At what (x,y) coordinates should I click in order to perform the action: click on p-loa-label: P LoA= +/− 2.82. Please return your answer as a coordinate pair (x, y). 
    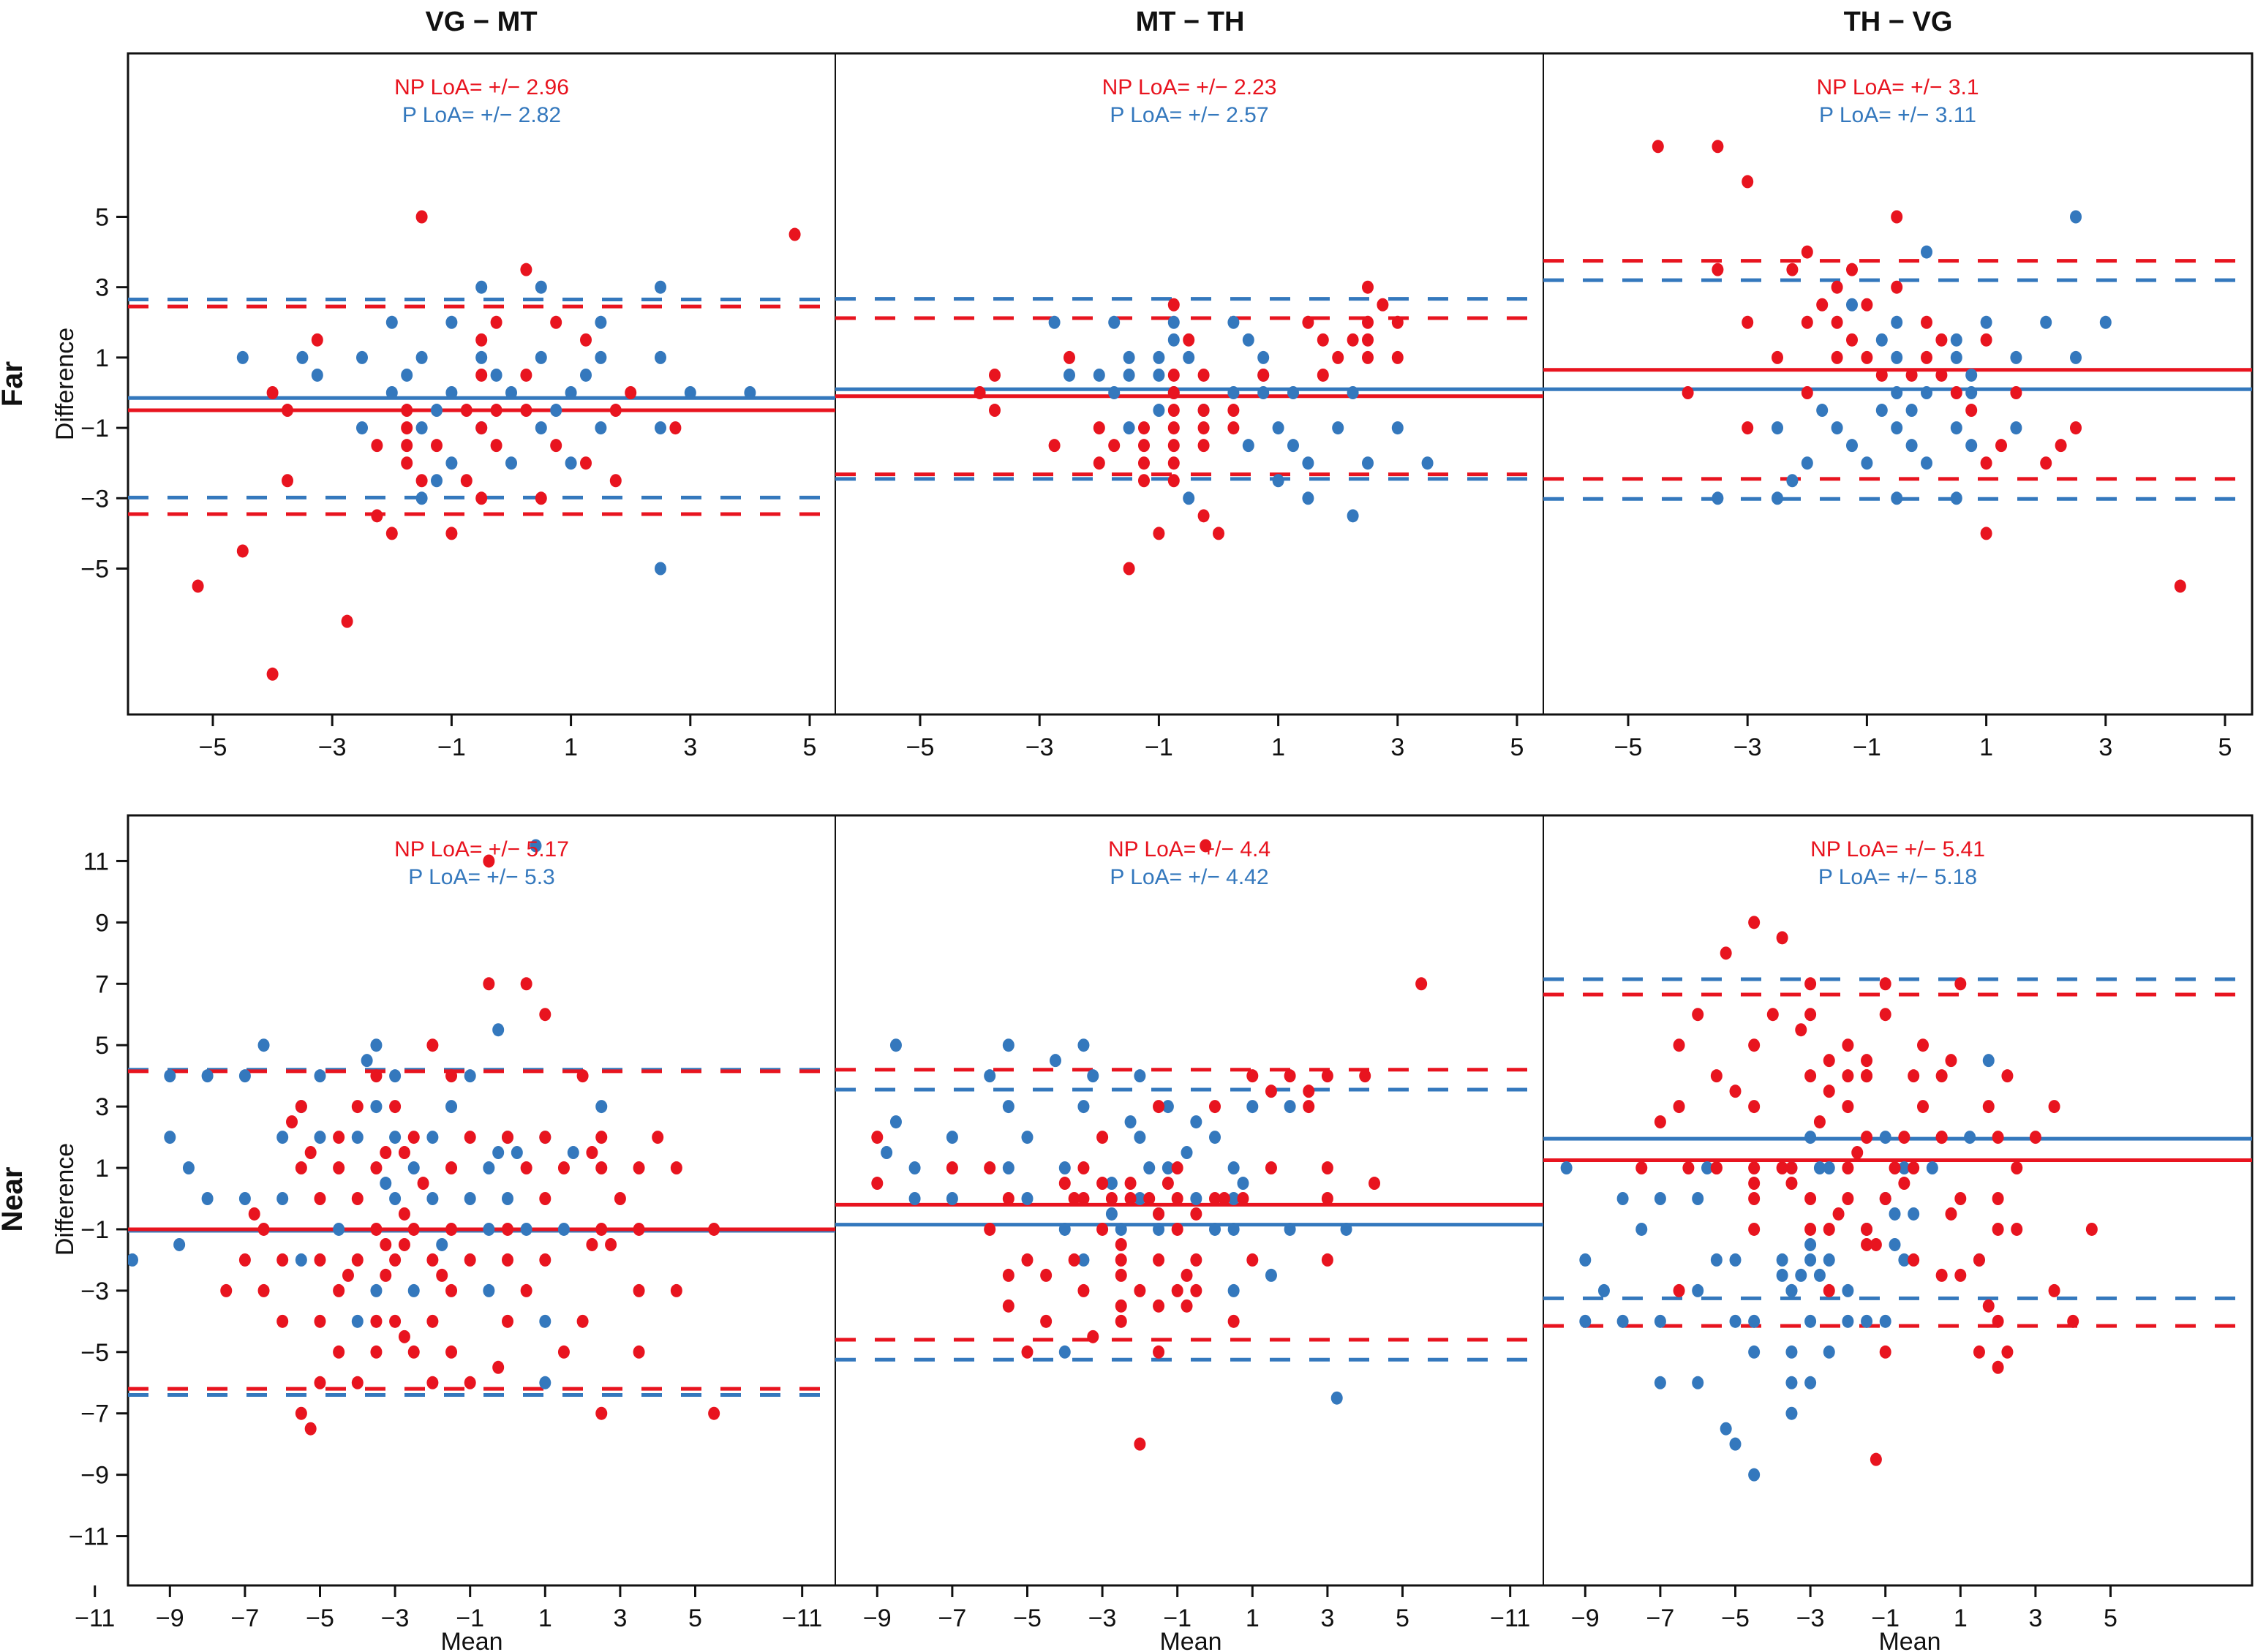
    Looking at the image, I should click on (481, 115).